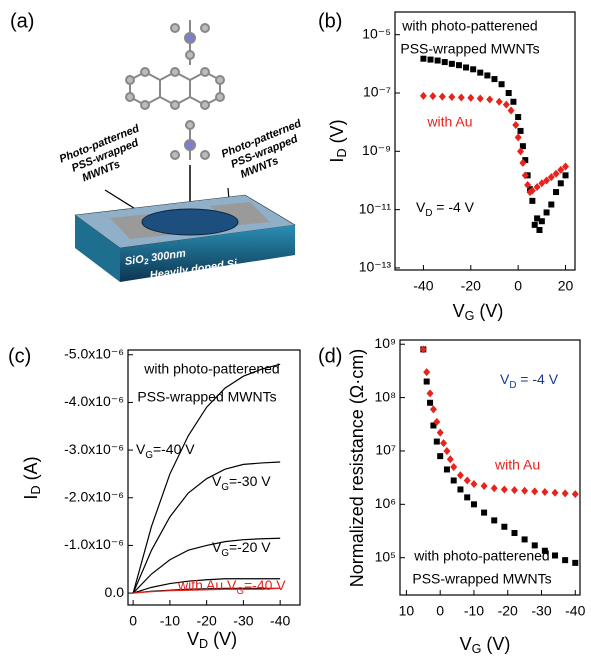 The height and width of the screenshot is (659, 591). I want to click on annotation: with Au, so click(449, 122).